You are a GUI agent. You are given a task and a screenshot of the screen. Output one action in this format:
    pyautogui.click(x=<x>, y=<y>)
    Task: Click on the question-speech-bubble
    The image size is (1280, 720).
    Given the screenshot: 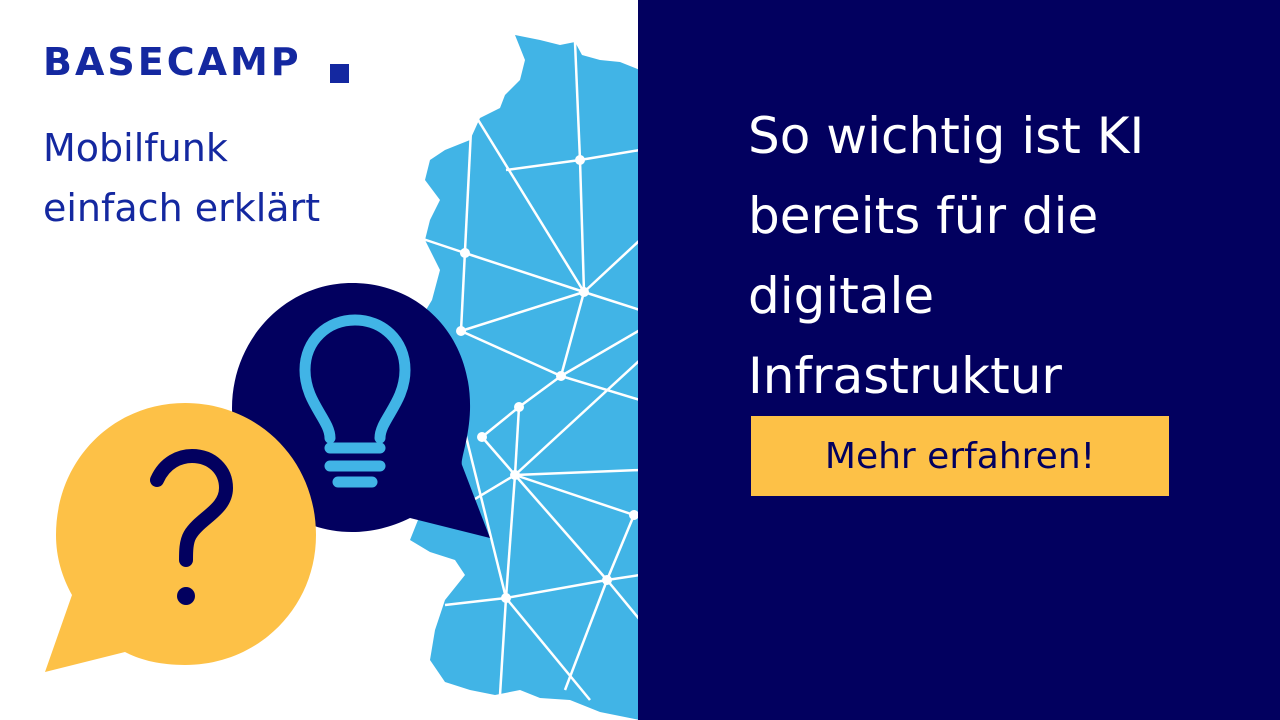 What is the action you would take?
    pyautogui.click(x=180, y=537)
    